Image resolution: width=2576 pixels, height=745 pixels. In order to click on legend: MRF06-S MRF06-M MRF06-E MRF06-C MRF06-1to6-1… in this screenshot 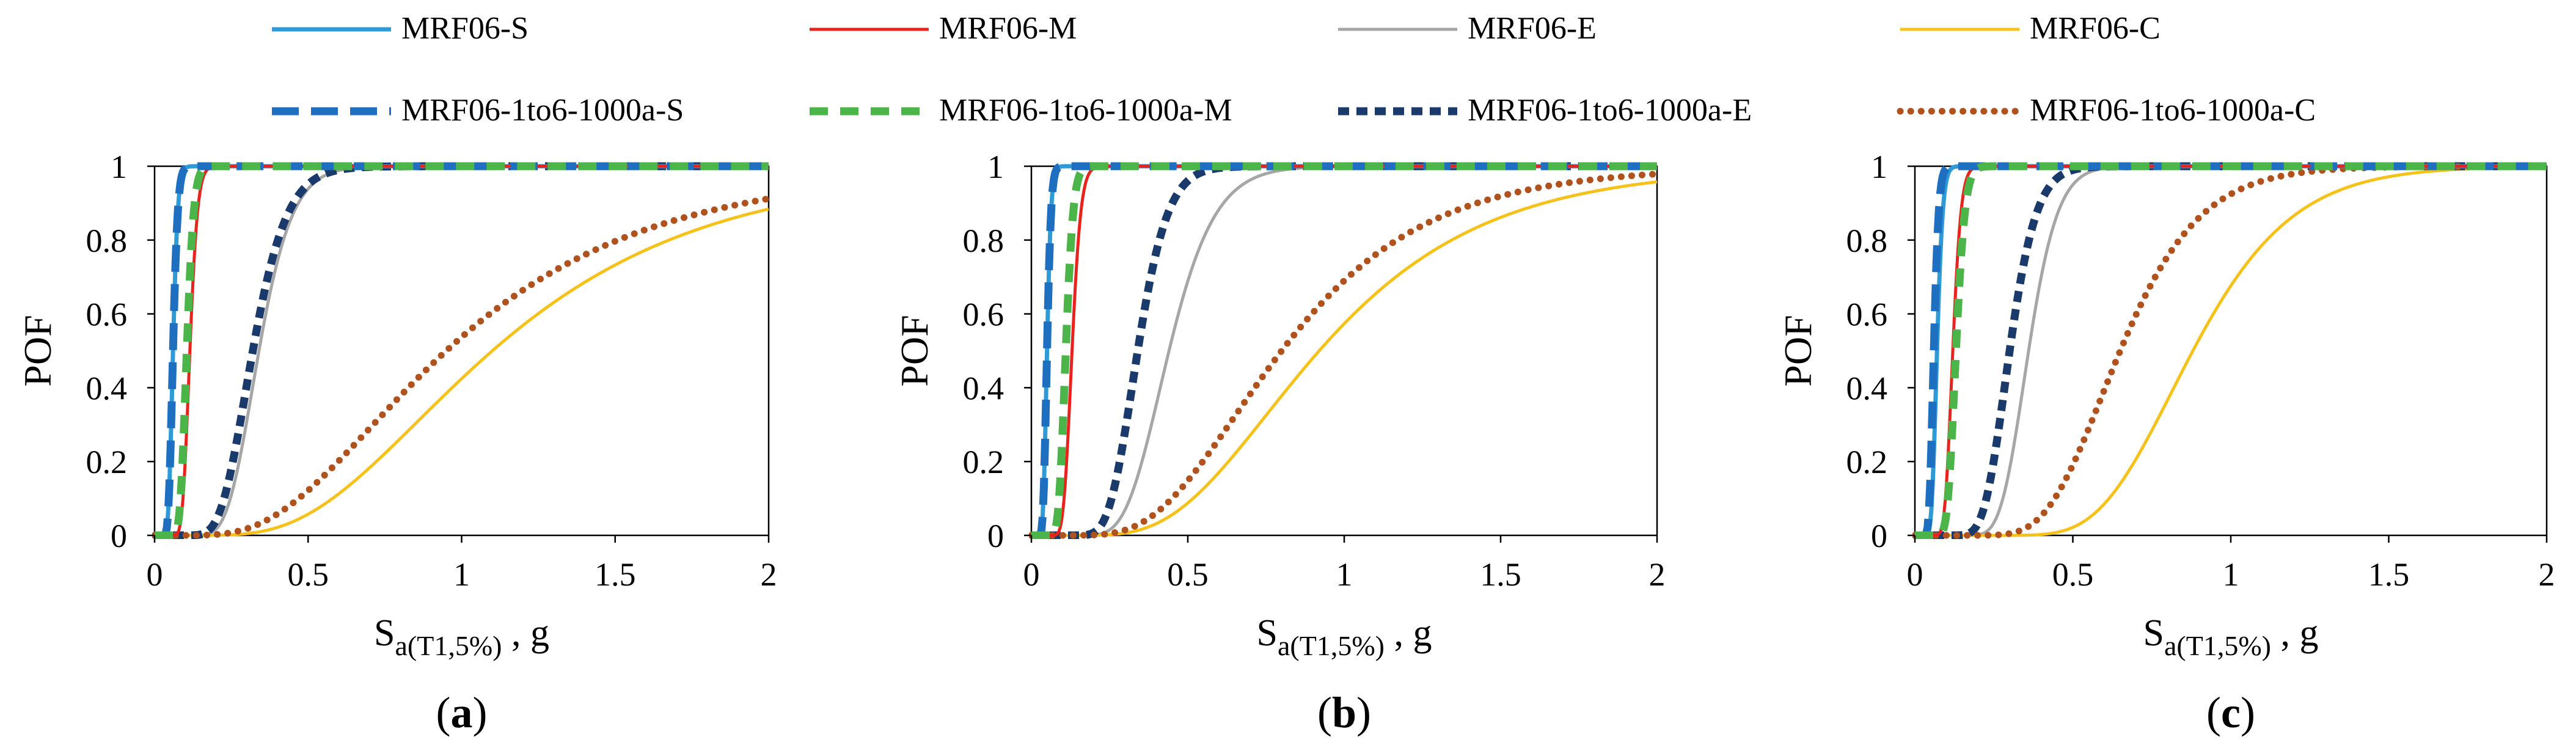, I will do `click(1294, 69)`.